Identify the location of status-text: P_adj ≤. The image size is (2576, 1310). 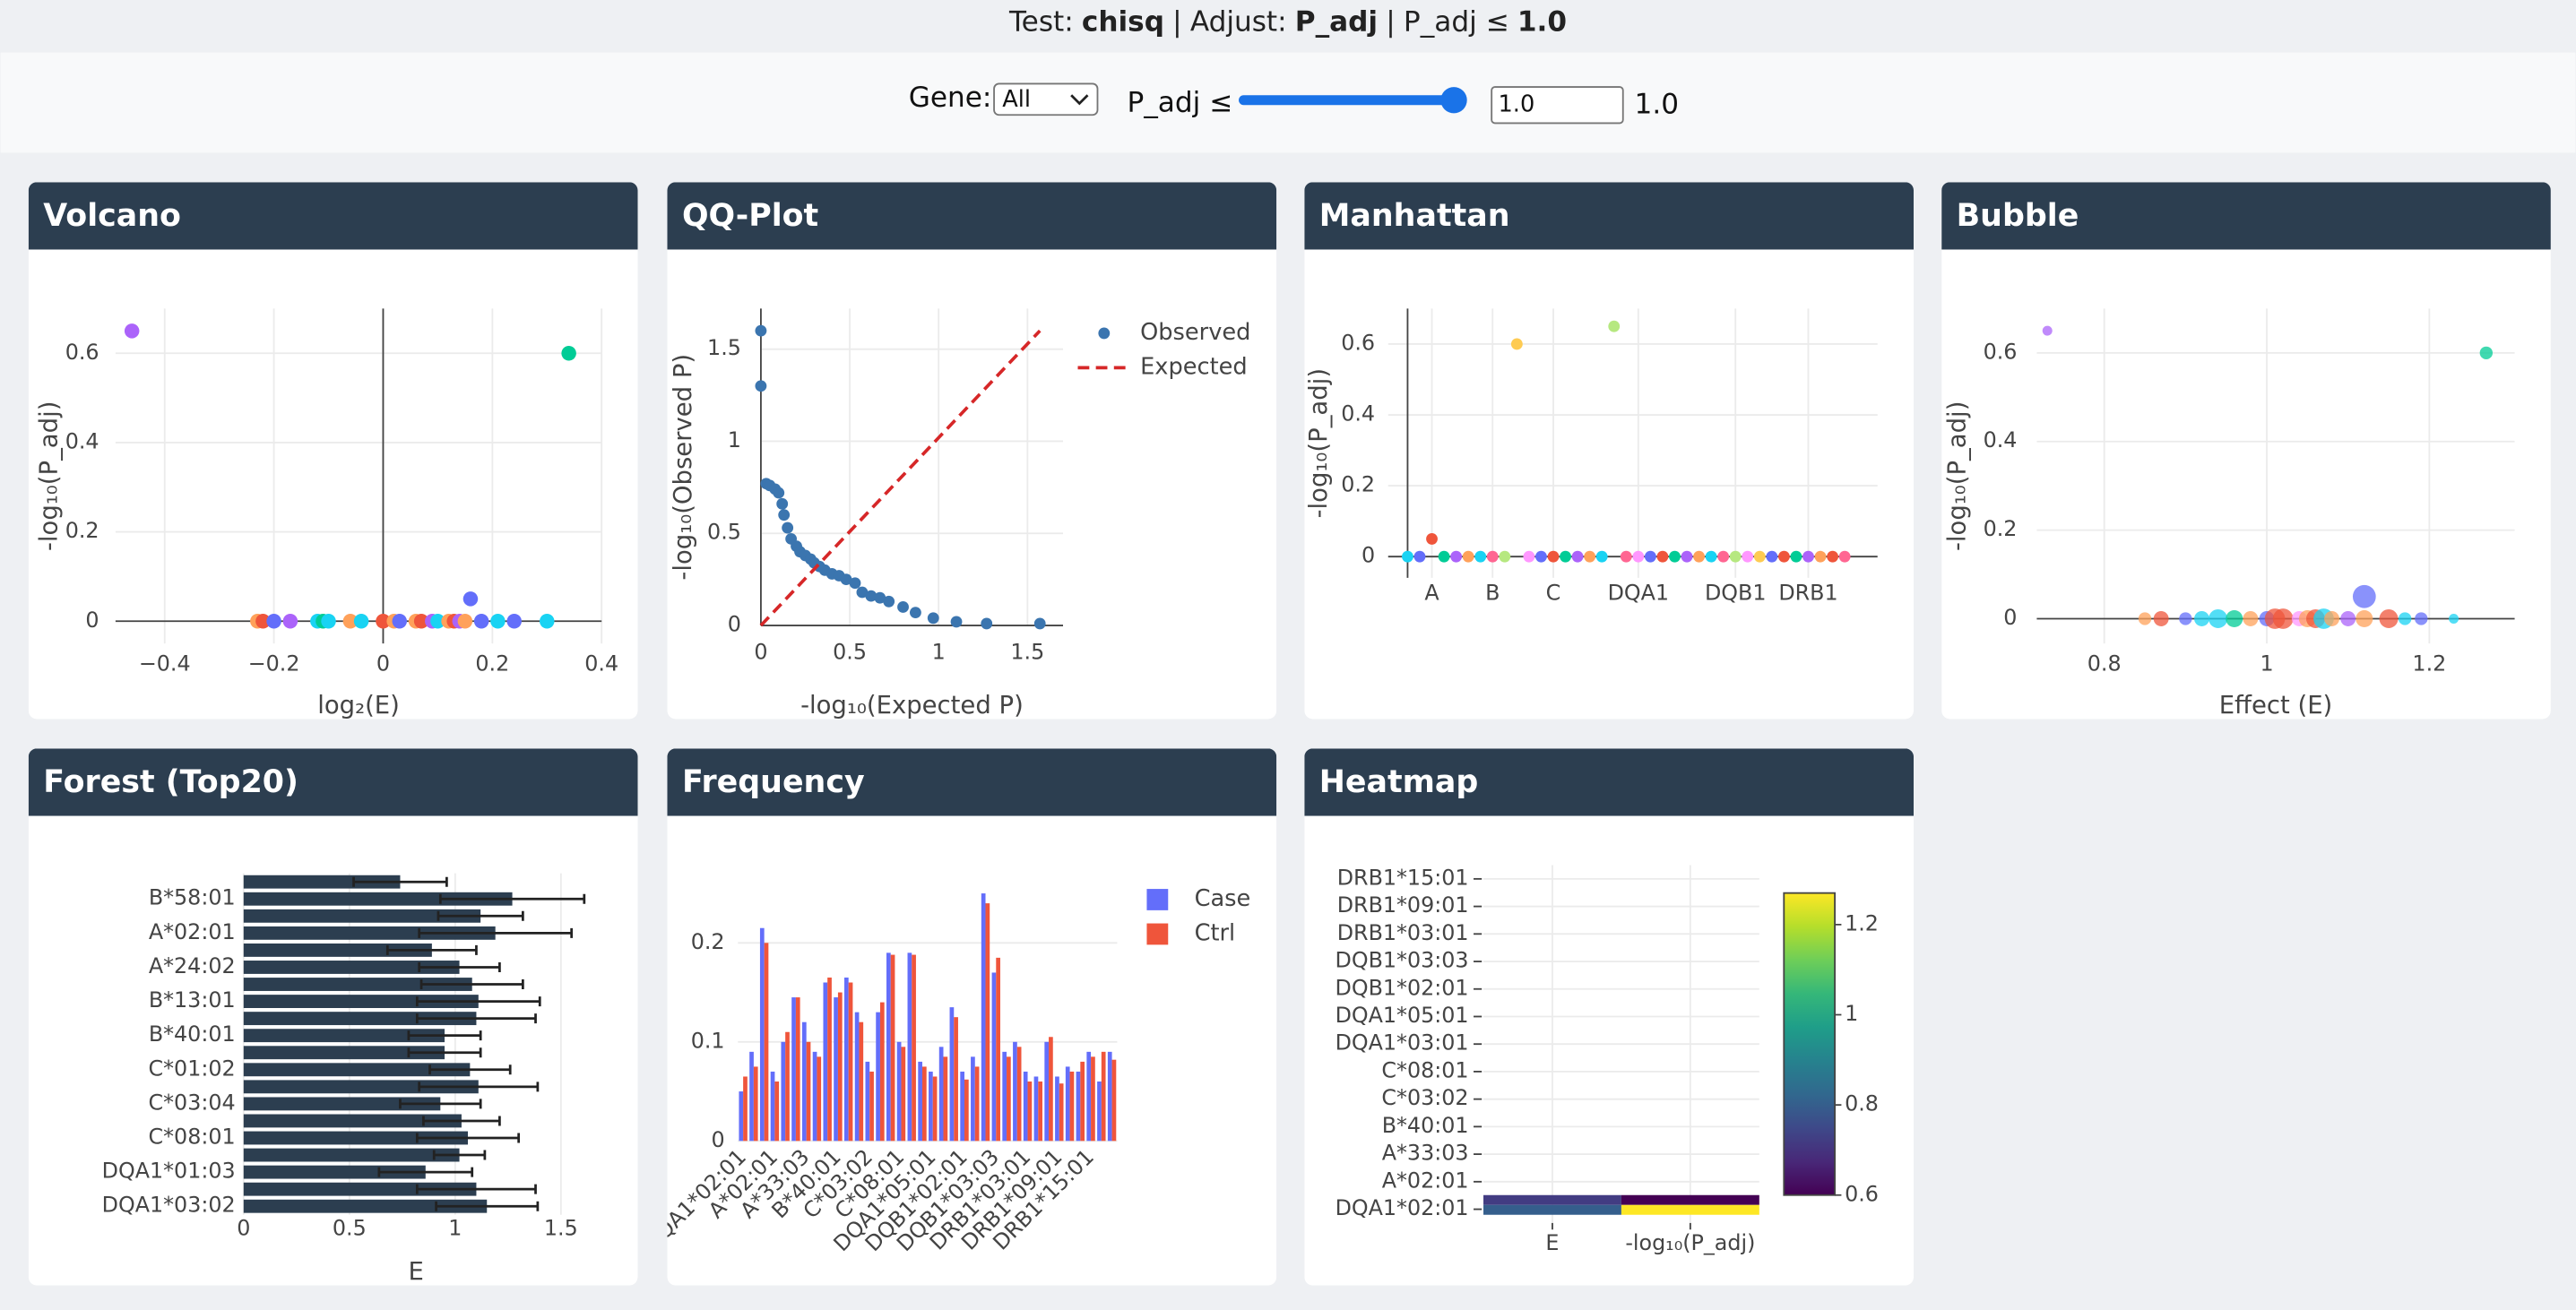
(1456, 22).